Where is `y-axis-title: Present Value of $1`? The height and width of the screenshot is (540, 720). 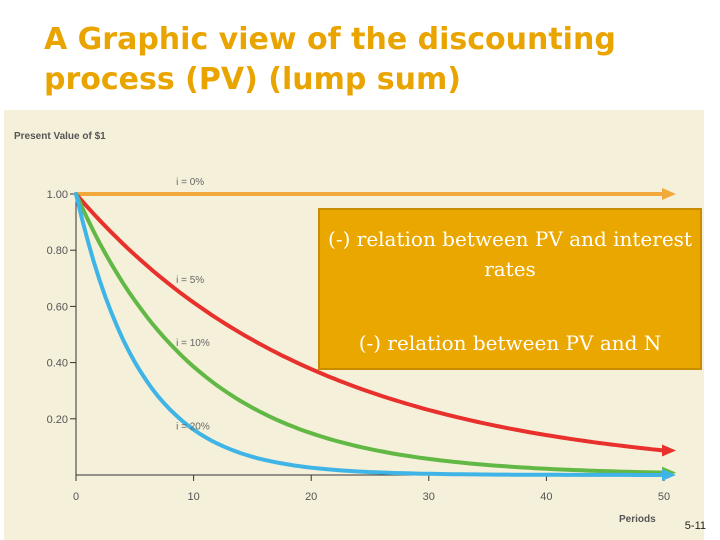 y-axis-title: Present Value of $1 is located at coordinates (60, 136).